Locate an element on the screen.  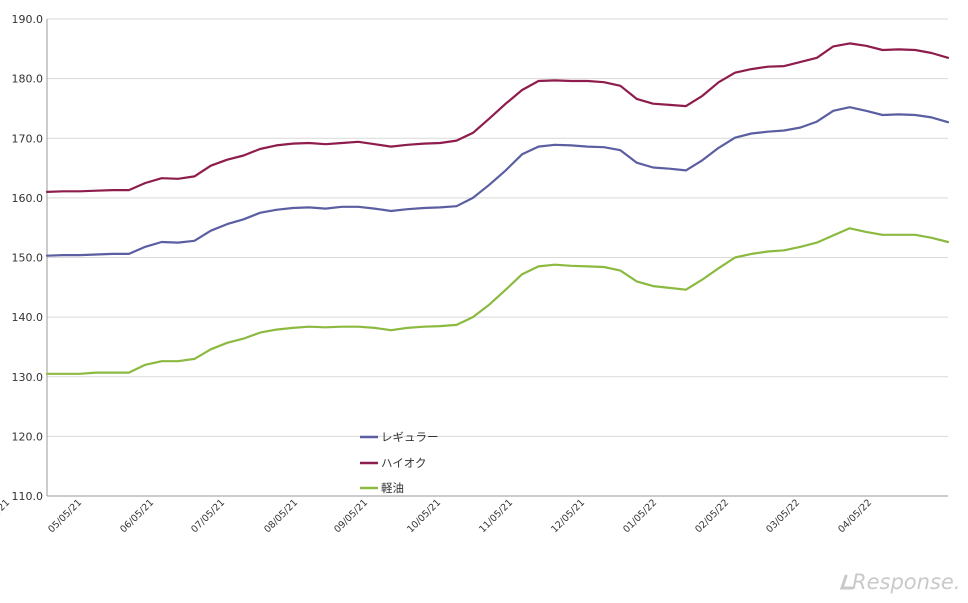
y-tick-label: 120.0 is located at coordinates (28, 436).